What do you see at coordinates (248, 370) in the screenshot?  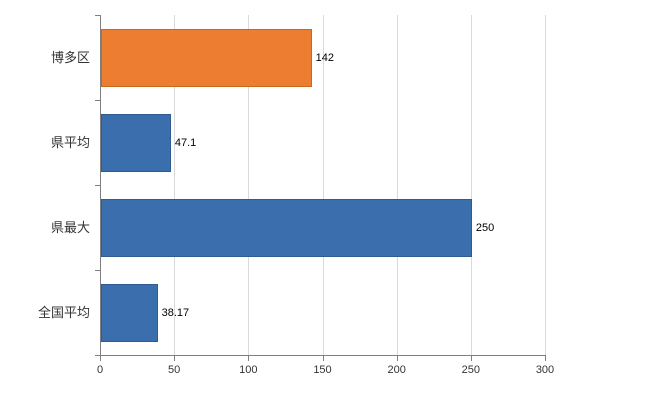 I see `x-axis-tick-label: 100` at bounding box center [248, 370].